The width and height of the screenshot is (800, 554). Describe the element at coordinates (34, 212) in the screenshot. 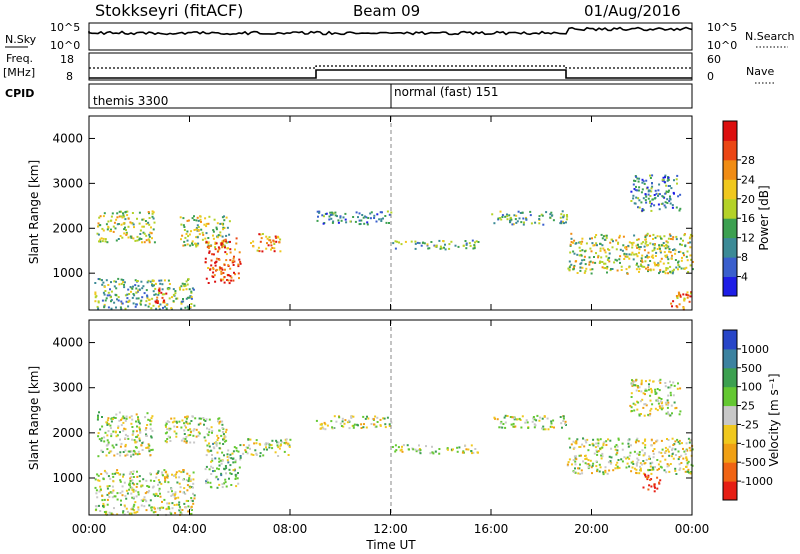

I see `power-ylabel: Slant Range [km]` at that location.